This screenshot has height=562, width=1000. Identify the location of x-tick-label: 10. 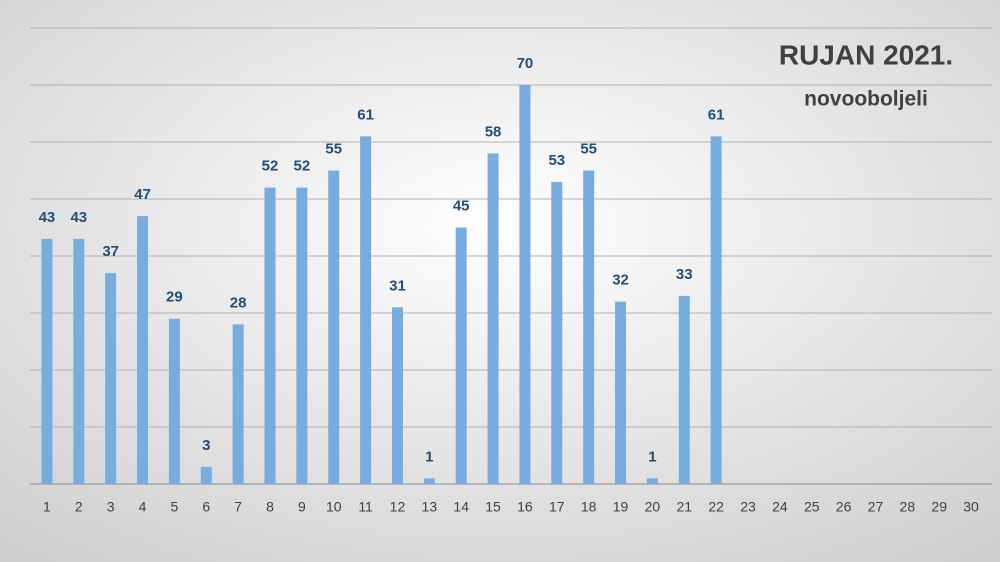
(334, 507).